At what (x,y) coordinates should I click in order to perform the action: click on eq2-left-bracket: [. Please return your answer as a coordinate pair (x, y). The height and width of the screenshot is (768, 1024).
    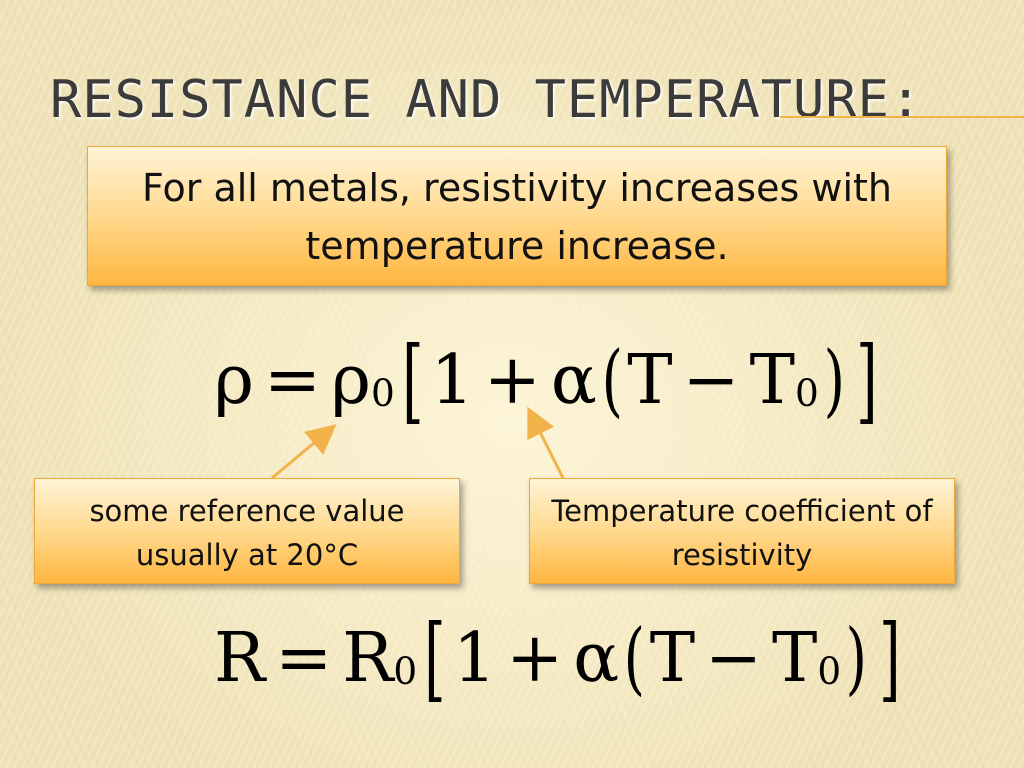
    Looking at the image, I should click on (435, 658).